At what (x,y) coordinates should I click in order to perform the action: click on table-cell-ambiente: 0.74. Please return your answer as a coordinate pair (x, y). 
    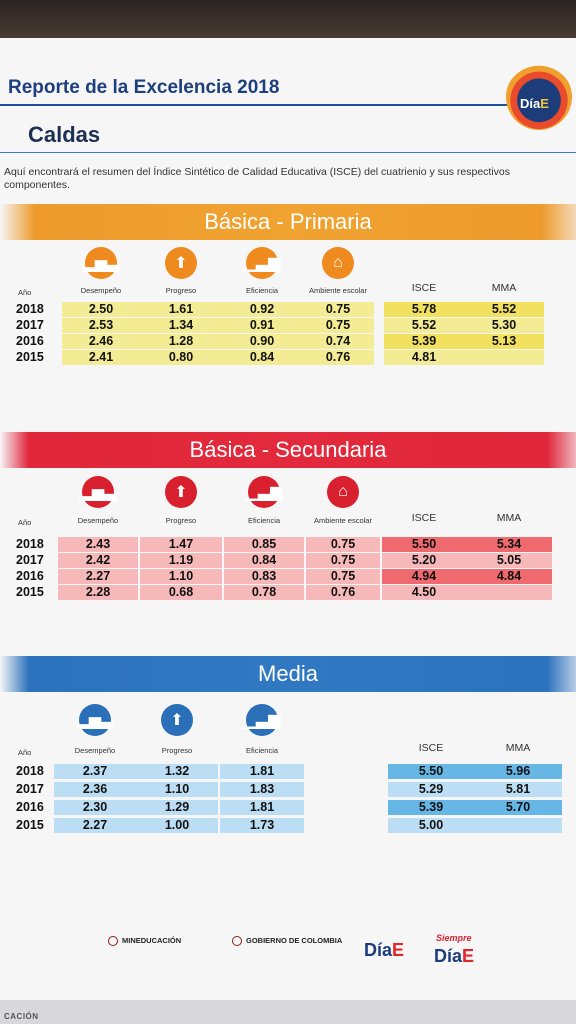
    Looking at the image, I should click on (338, 341).